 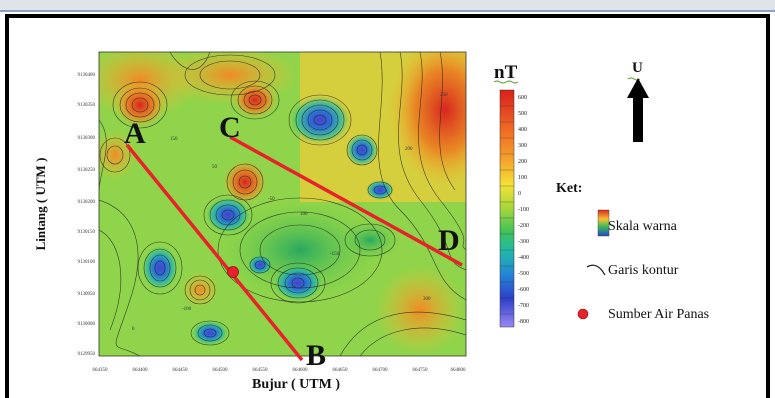 I want to click on colorbar-tick: -700, so click(x=523, y=306).